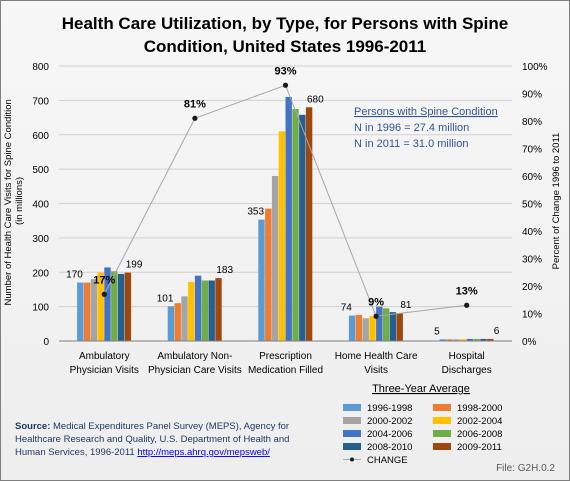 This screenshot has width=570, height=481. Describe the element at coordinates (376, 370) in the screenshot. I see `category-label: Visits` at that location.